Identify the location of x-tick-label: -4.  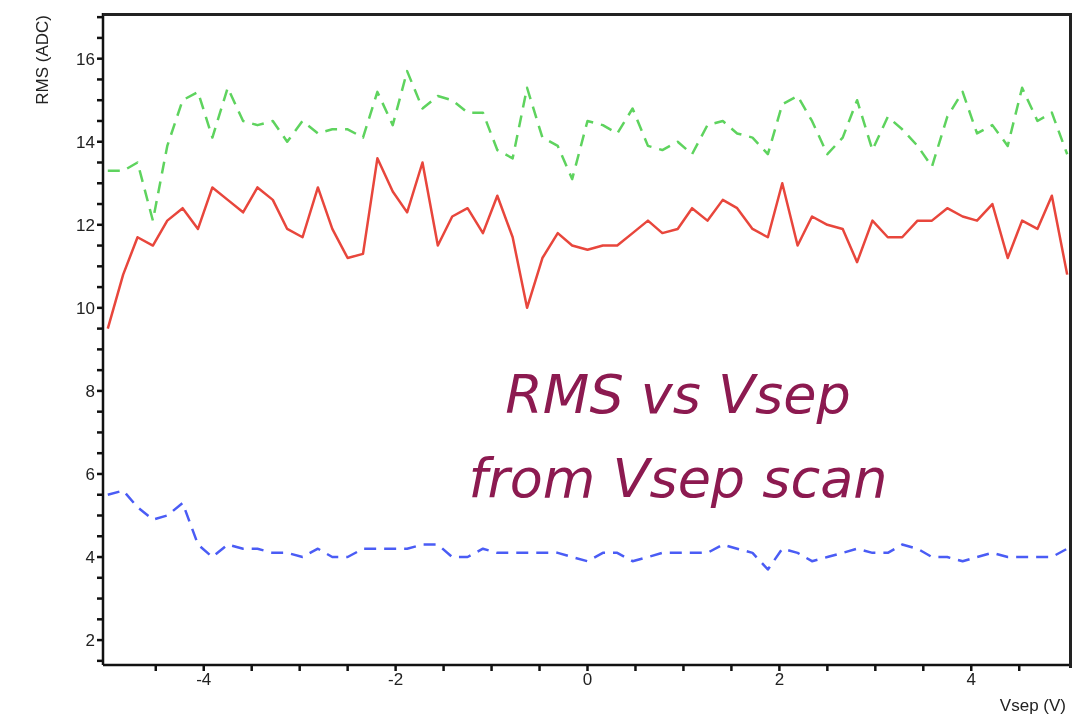
(204, 680).